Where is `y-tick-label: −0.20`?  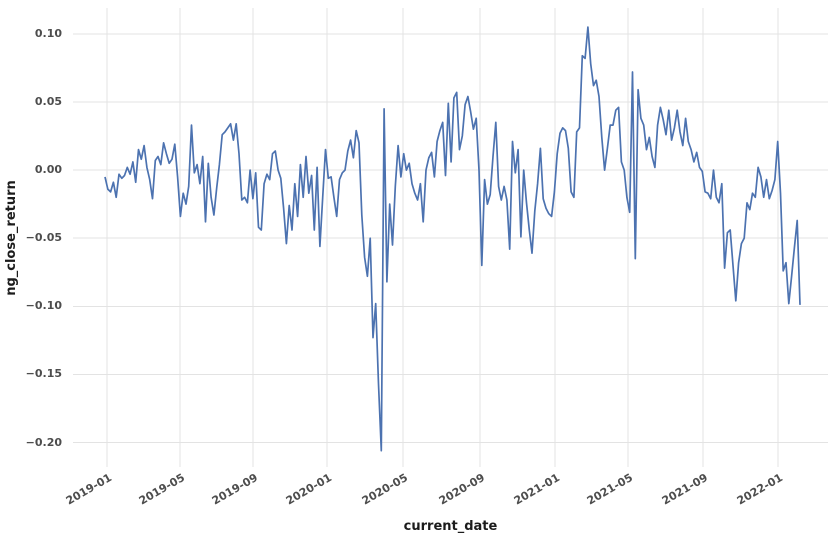
y-tick-label: −0.20 is located at coordinates (43, 442).